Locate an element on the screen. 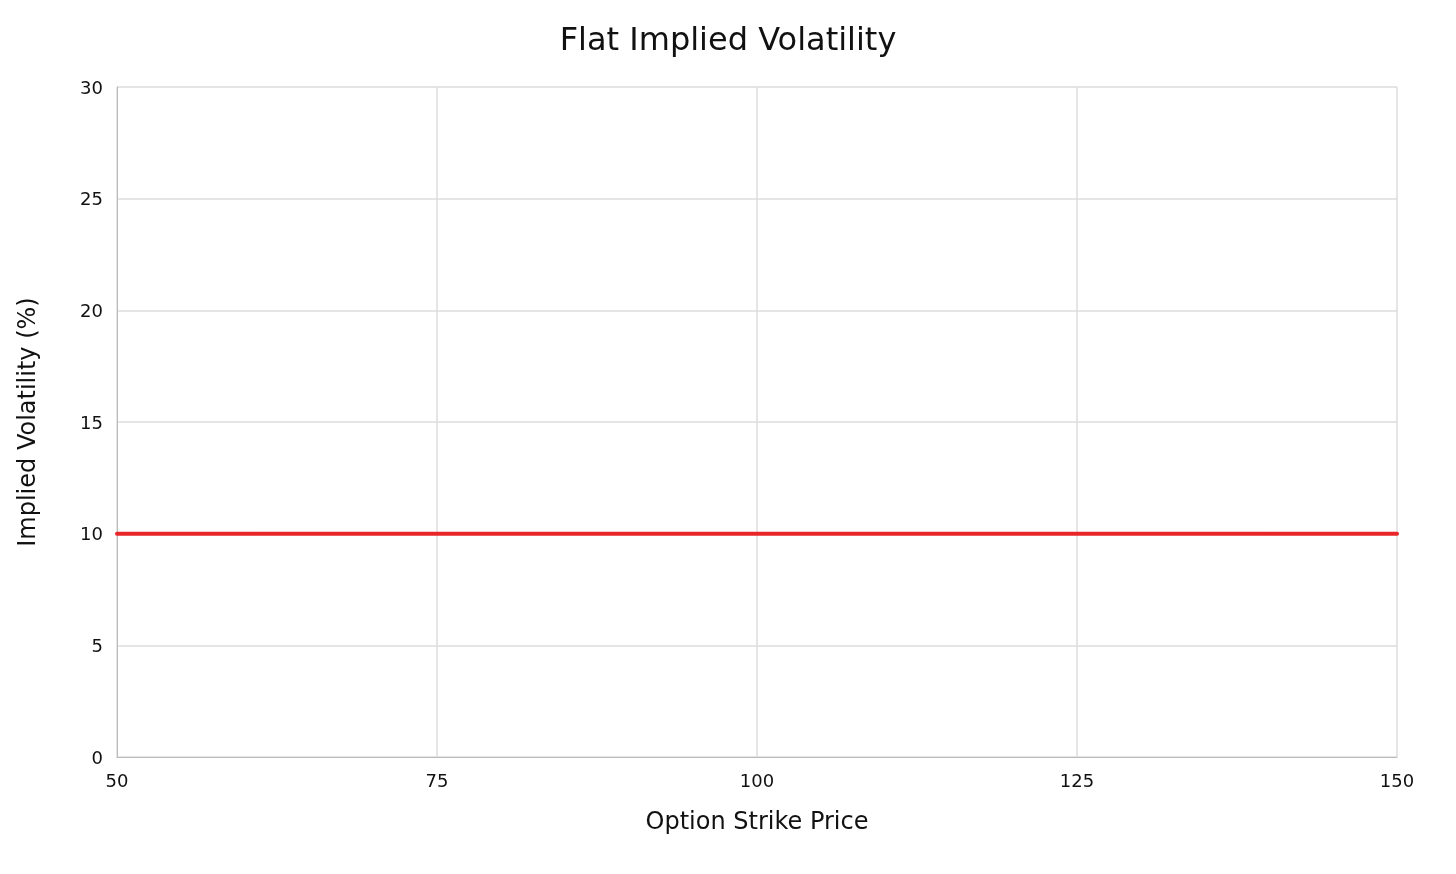 This screenshot has width=1456, height=874. y-tick-label: 30 is located at coordinates (91, 87).